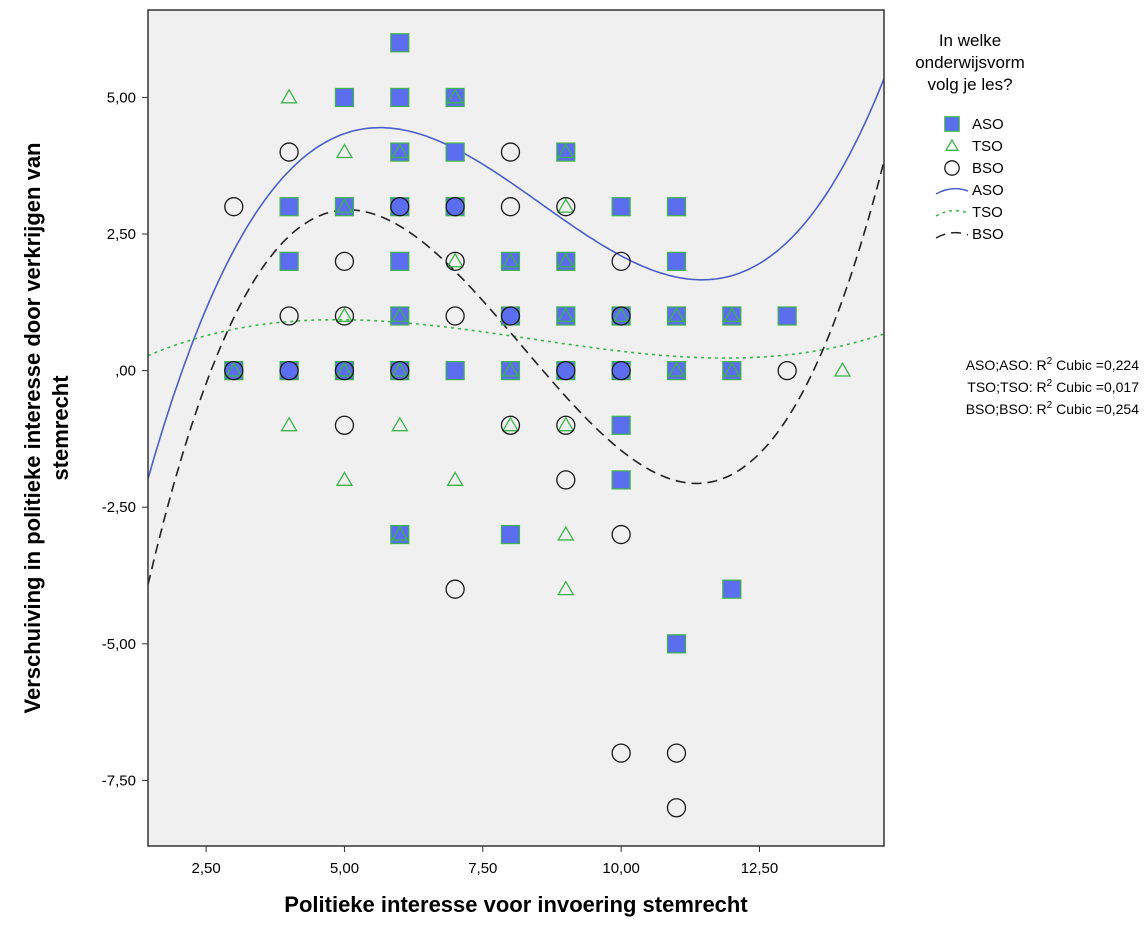  I want to click on x-tick-label: 7,50, so click(482, 868).